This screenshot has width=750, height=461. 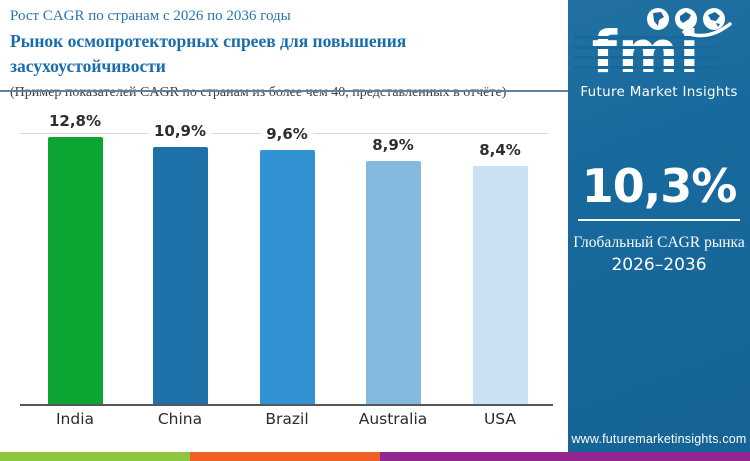 What do you see at coordinates (658, 92) in the screenshot?
I see `fmi-tagline: Future Market Insights` at bounding box center [658, 92].